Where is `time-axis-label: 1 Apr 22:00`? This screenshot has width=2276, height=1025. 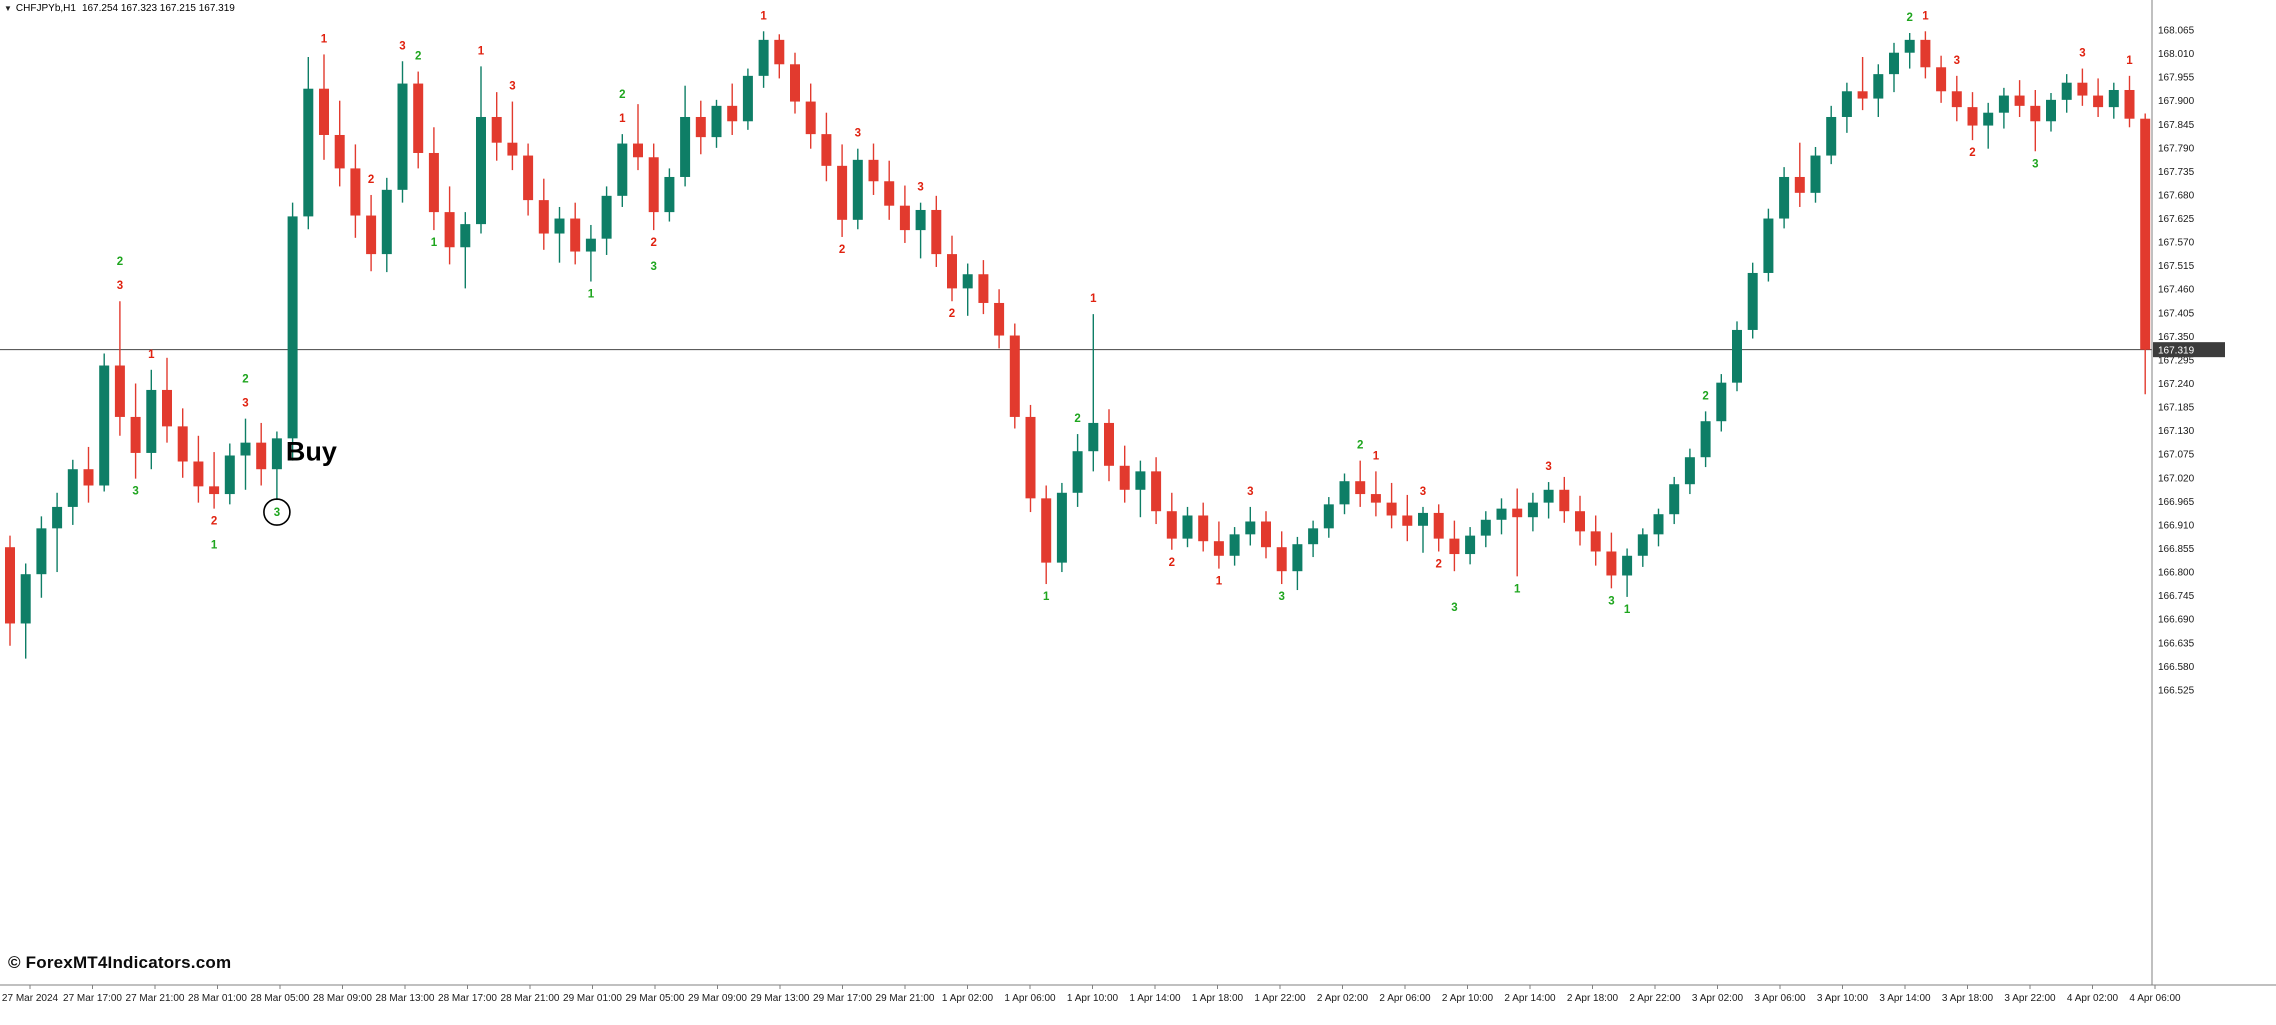
time-axis-label: 1 Apr 22:00 is located at coordinates (1280, 998).